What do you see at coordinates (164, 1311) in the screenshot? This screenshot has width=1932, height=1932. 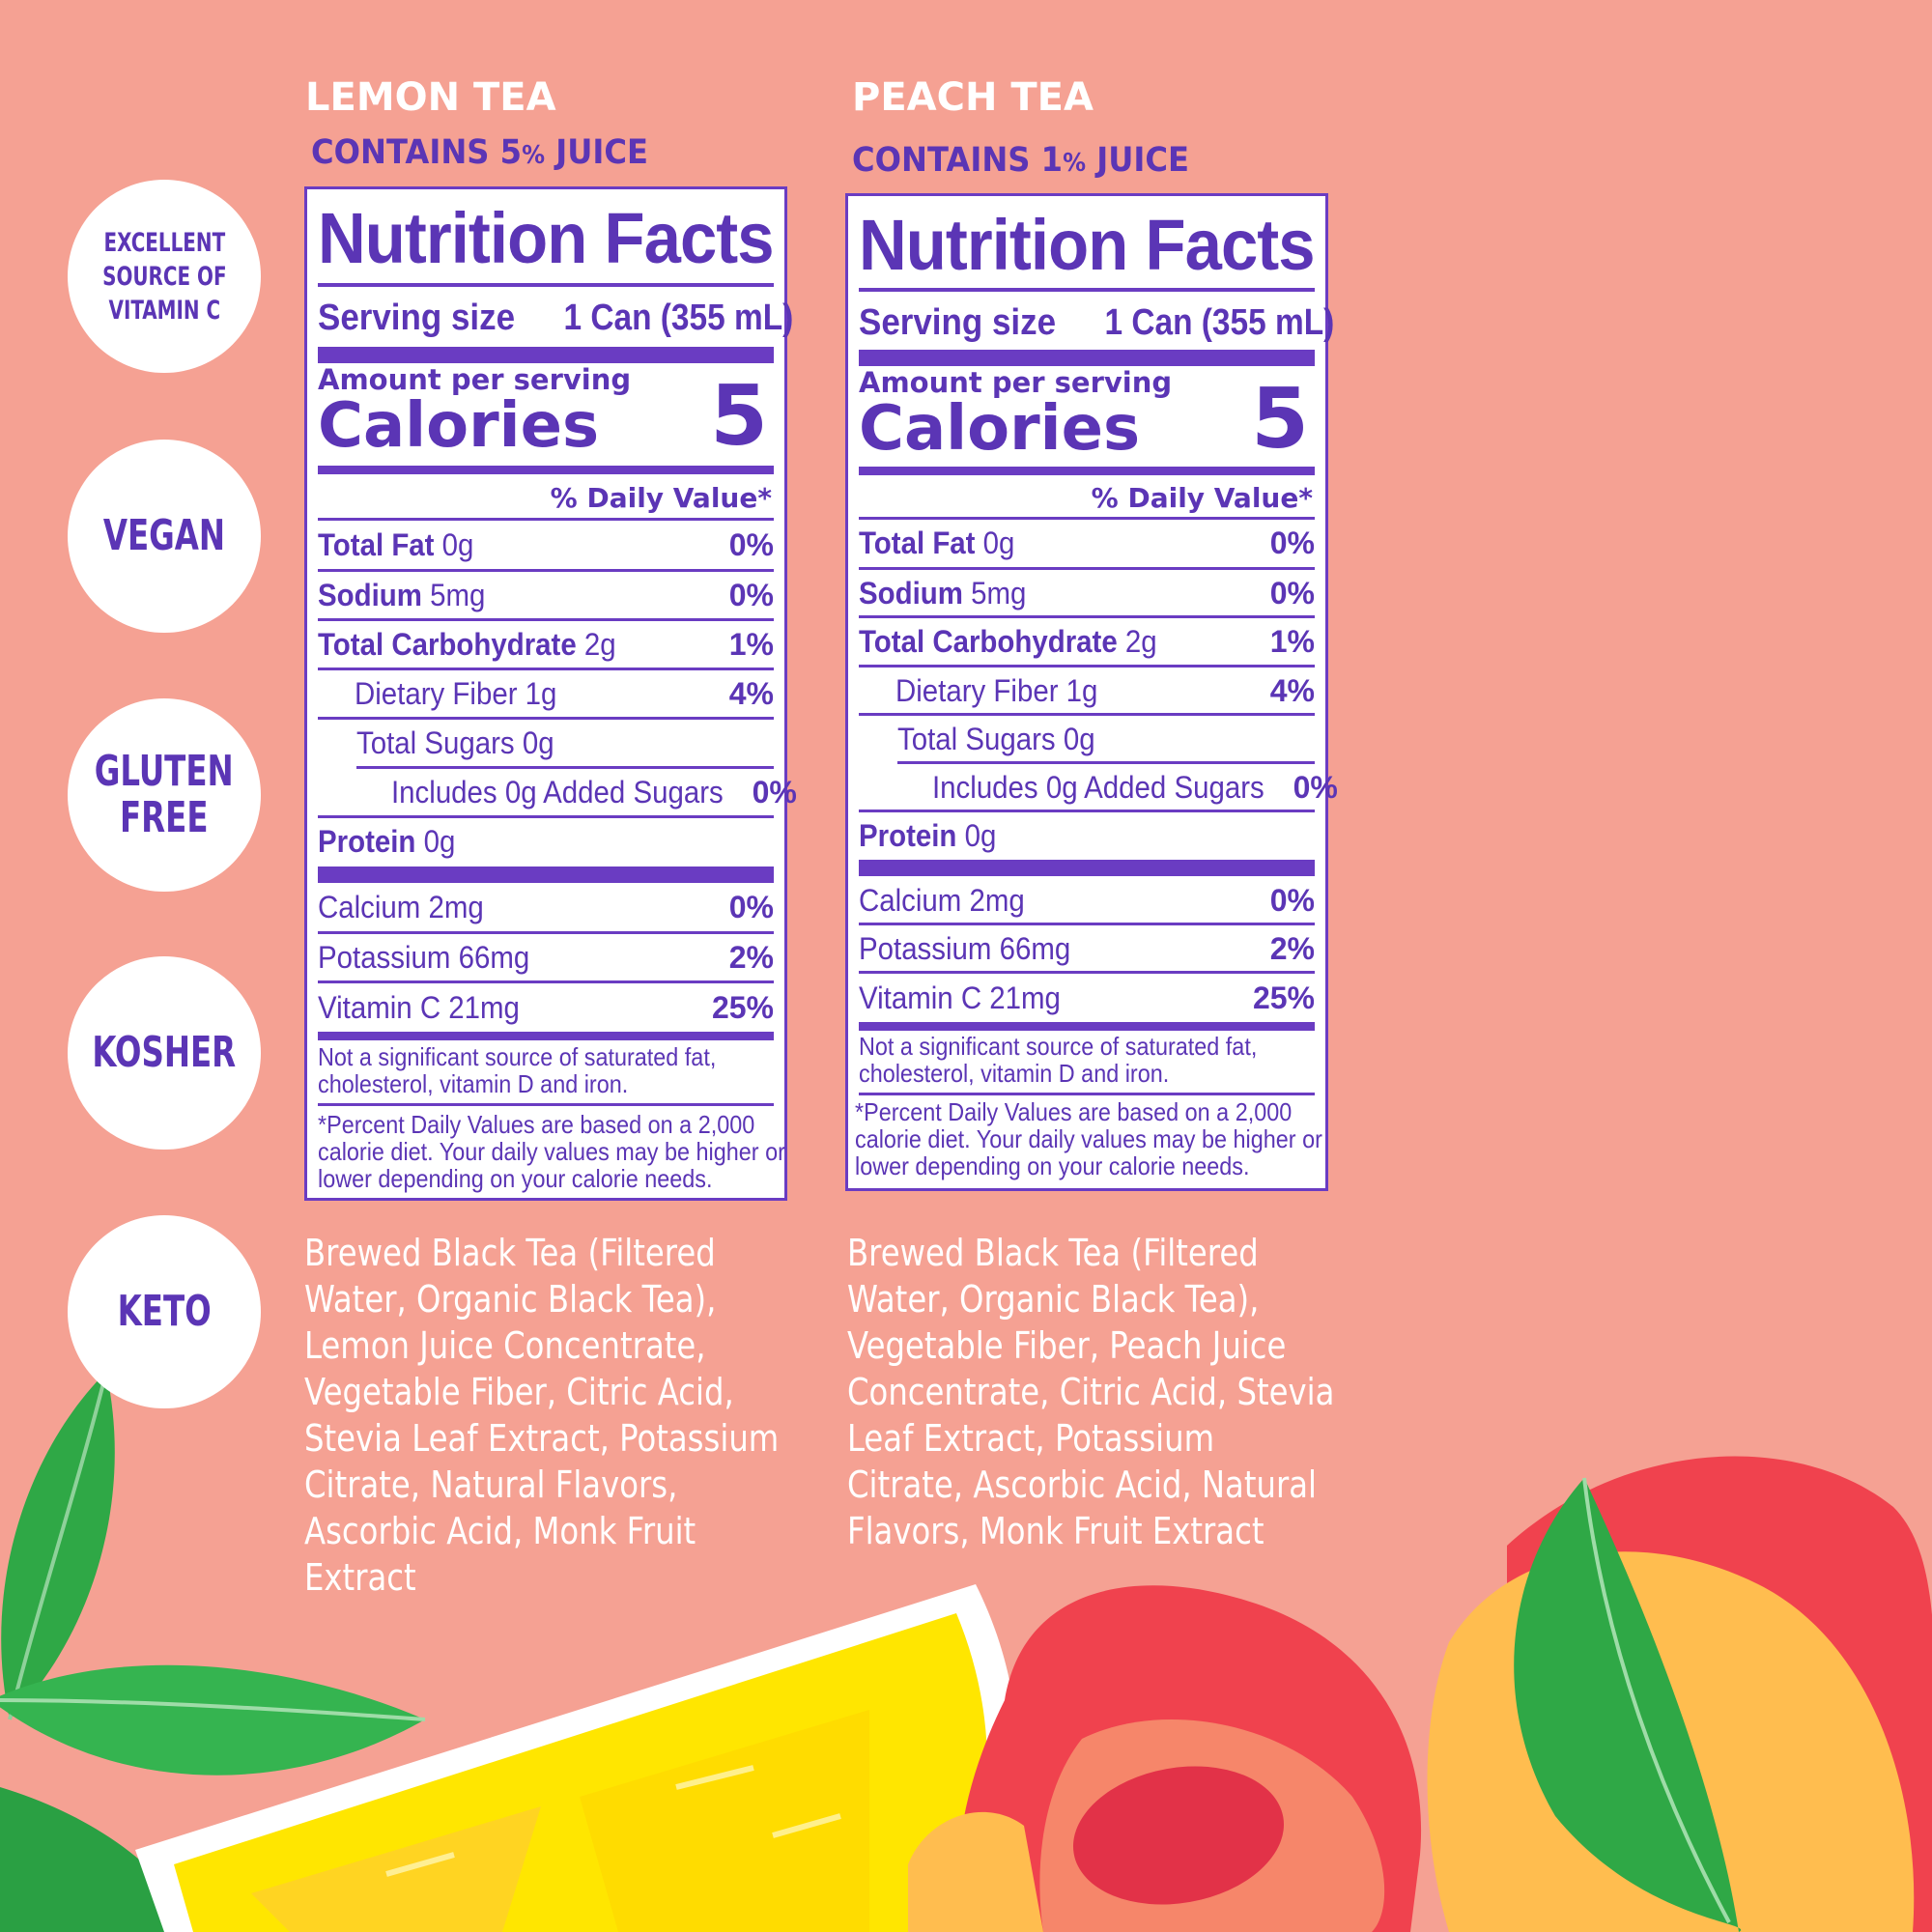 I see `badge-keto: KETO` at bounding box center [164, 1311].